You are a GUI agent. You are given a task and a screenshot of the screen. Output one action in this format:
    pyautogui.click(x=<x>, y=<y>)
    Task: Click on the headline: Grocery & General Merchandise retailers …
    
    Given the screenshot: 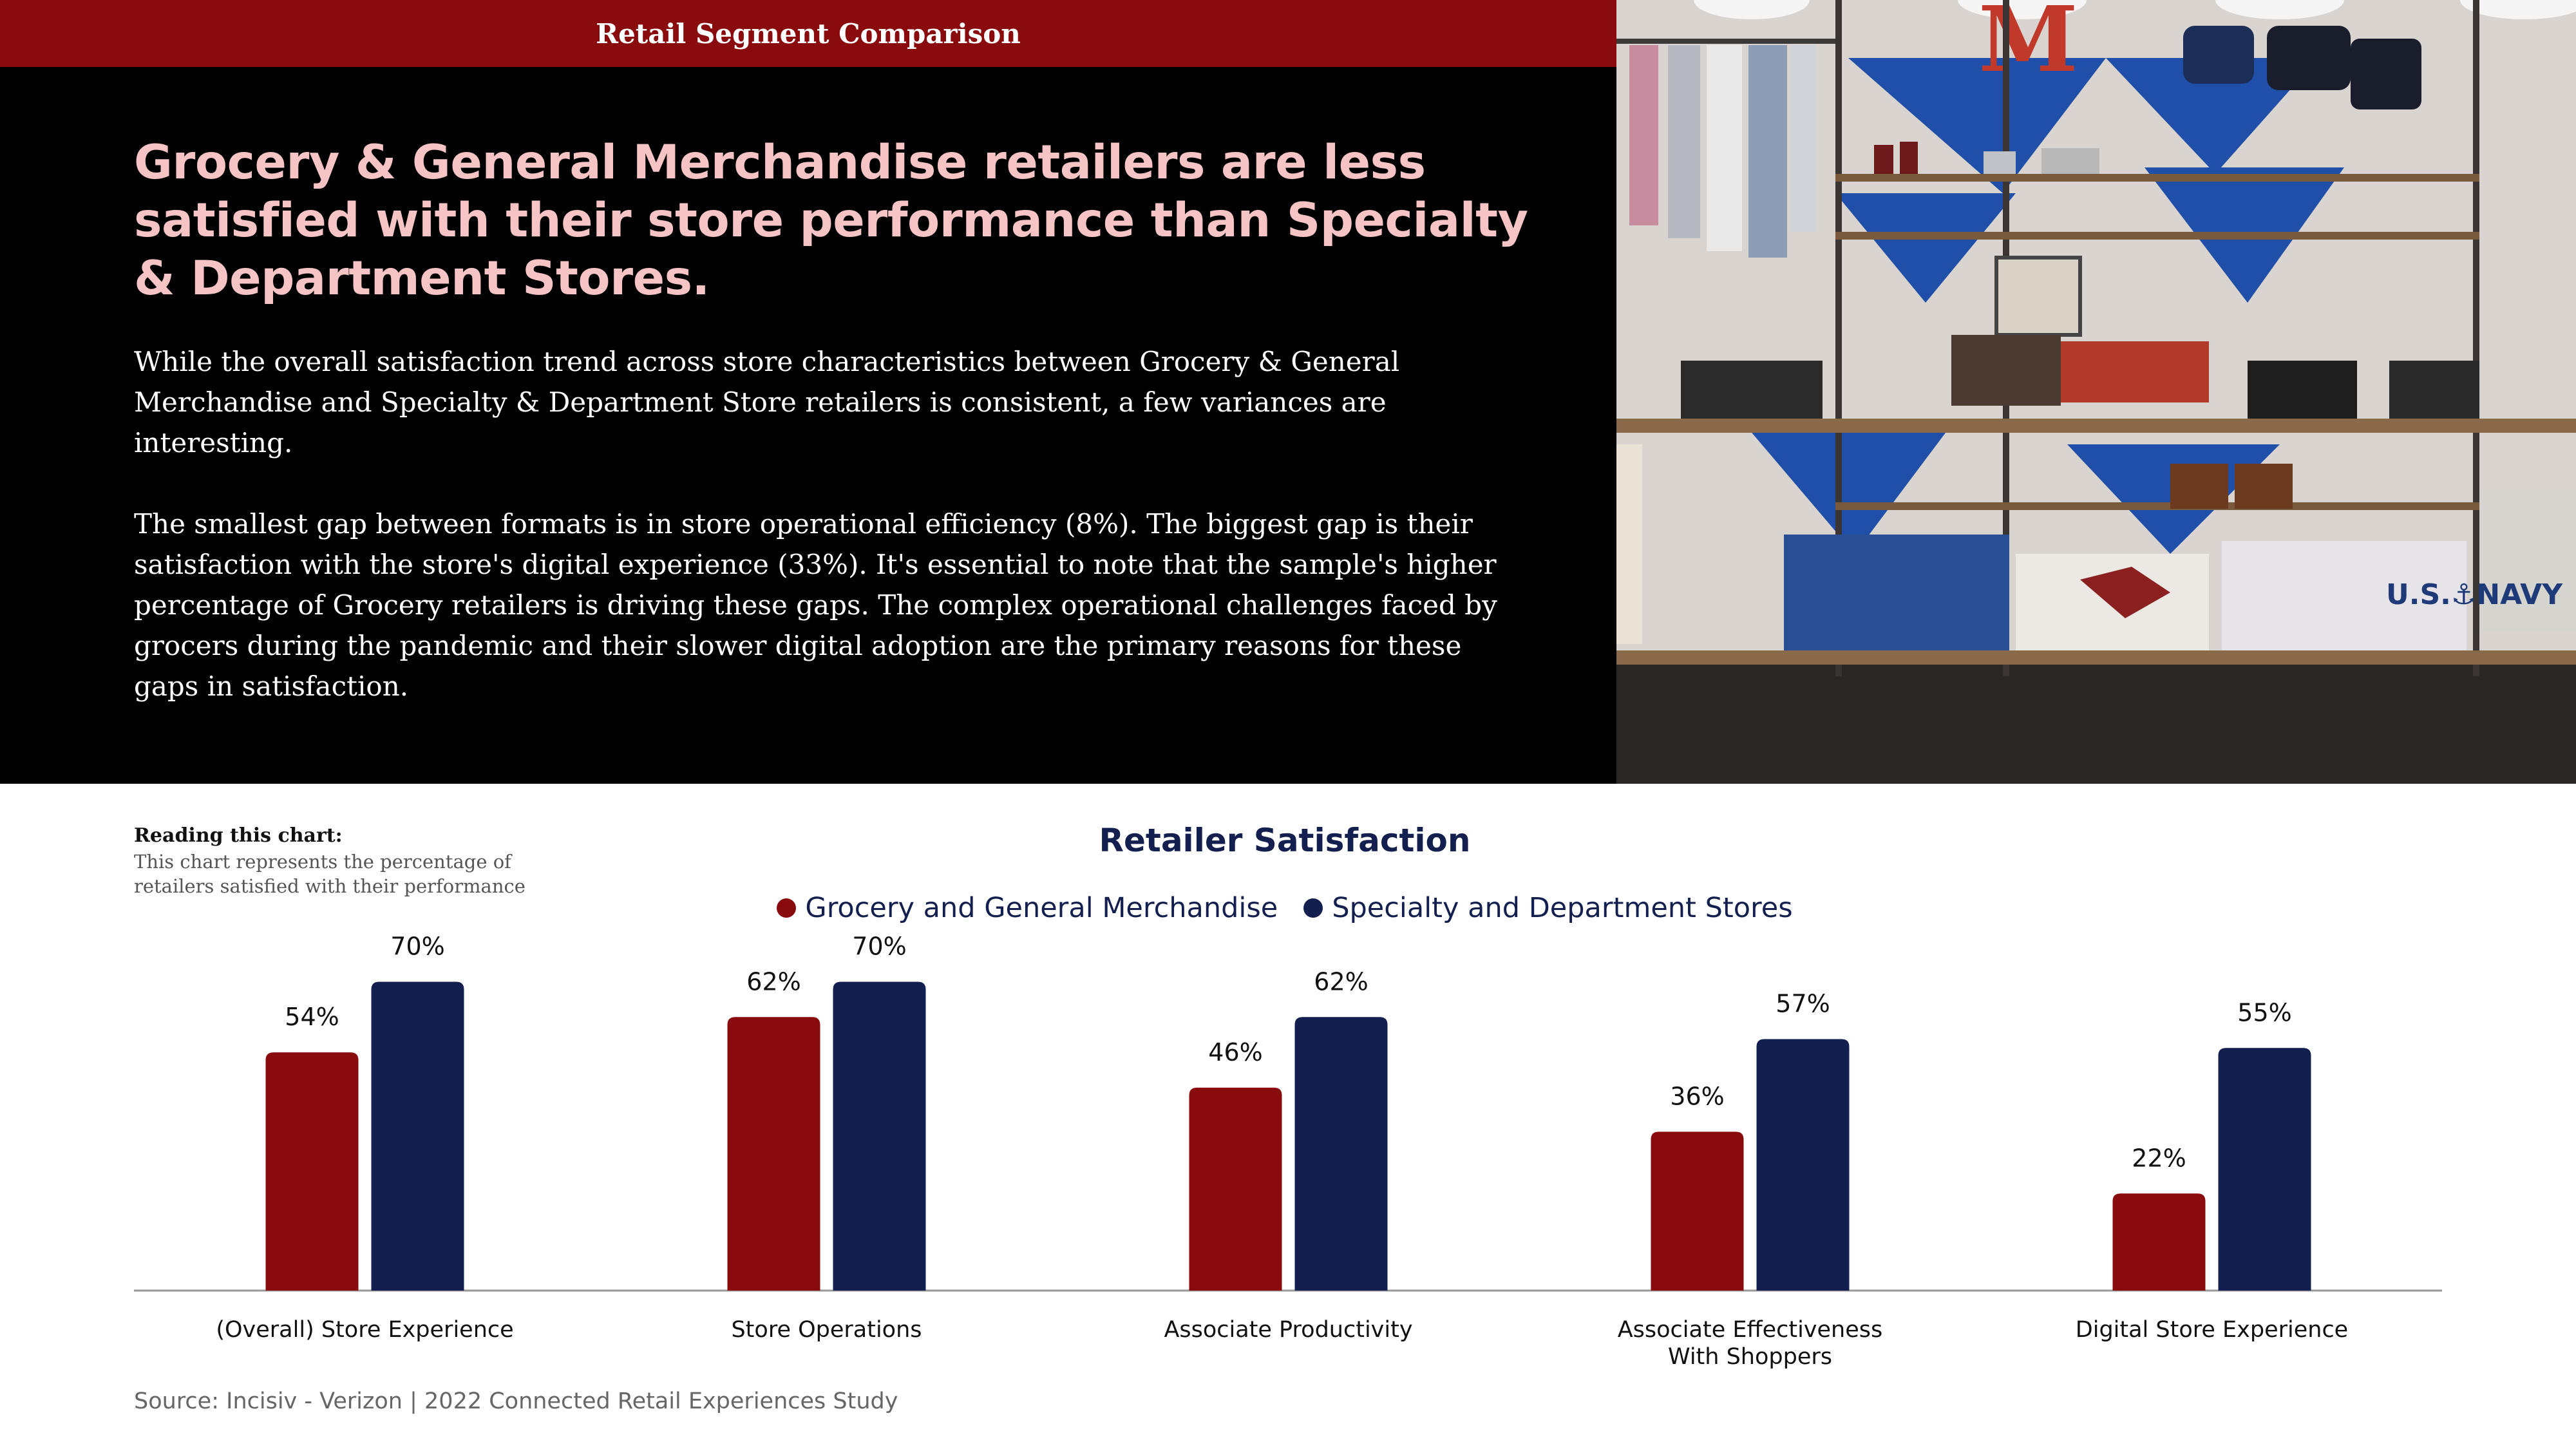 What is the action you would take?
    pyautogui.click(x=831, y=221)
    